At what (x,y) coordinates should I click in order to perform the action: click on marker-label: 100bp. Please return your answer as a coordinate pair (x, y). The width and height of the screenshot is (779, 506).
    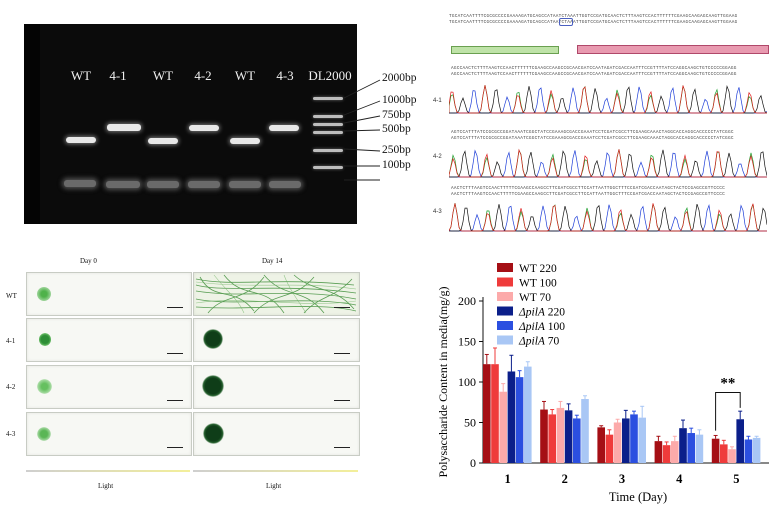
    Looking at the image, I should click on (396, 165).